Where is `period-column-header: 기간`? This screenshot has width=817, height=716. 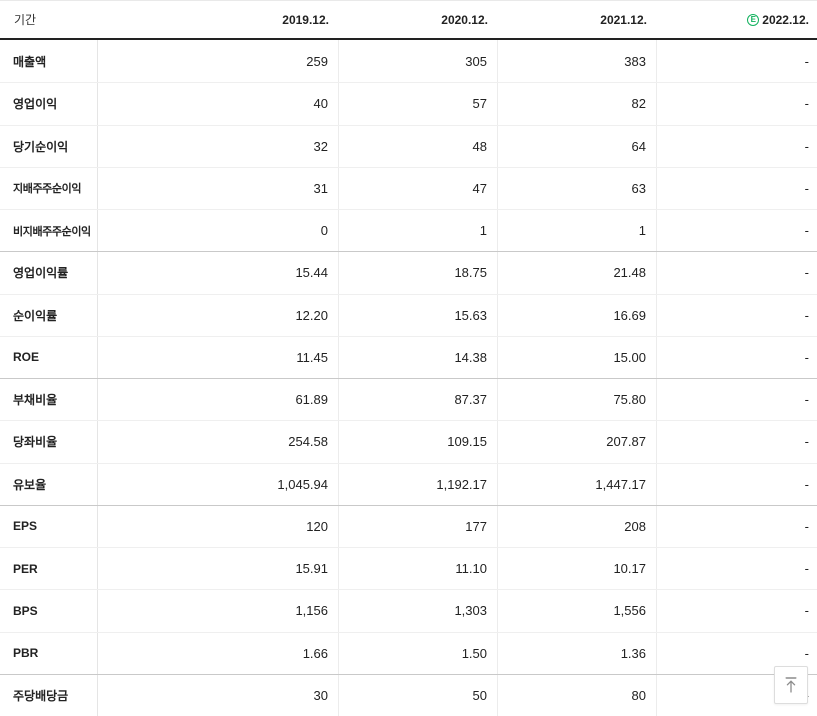 period-column-header: 기간 is located at coordinates (25, 20).